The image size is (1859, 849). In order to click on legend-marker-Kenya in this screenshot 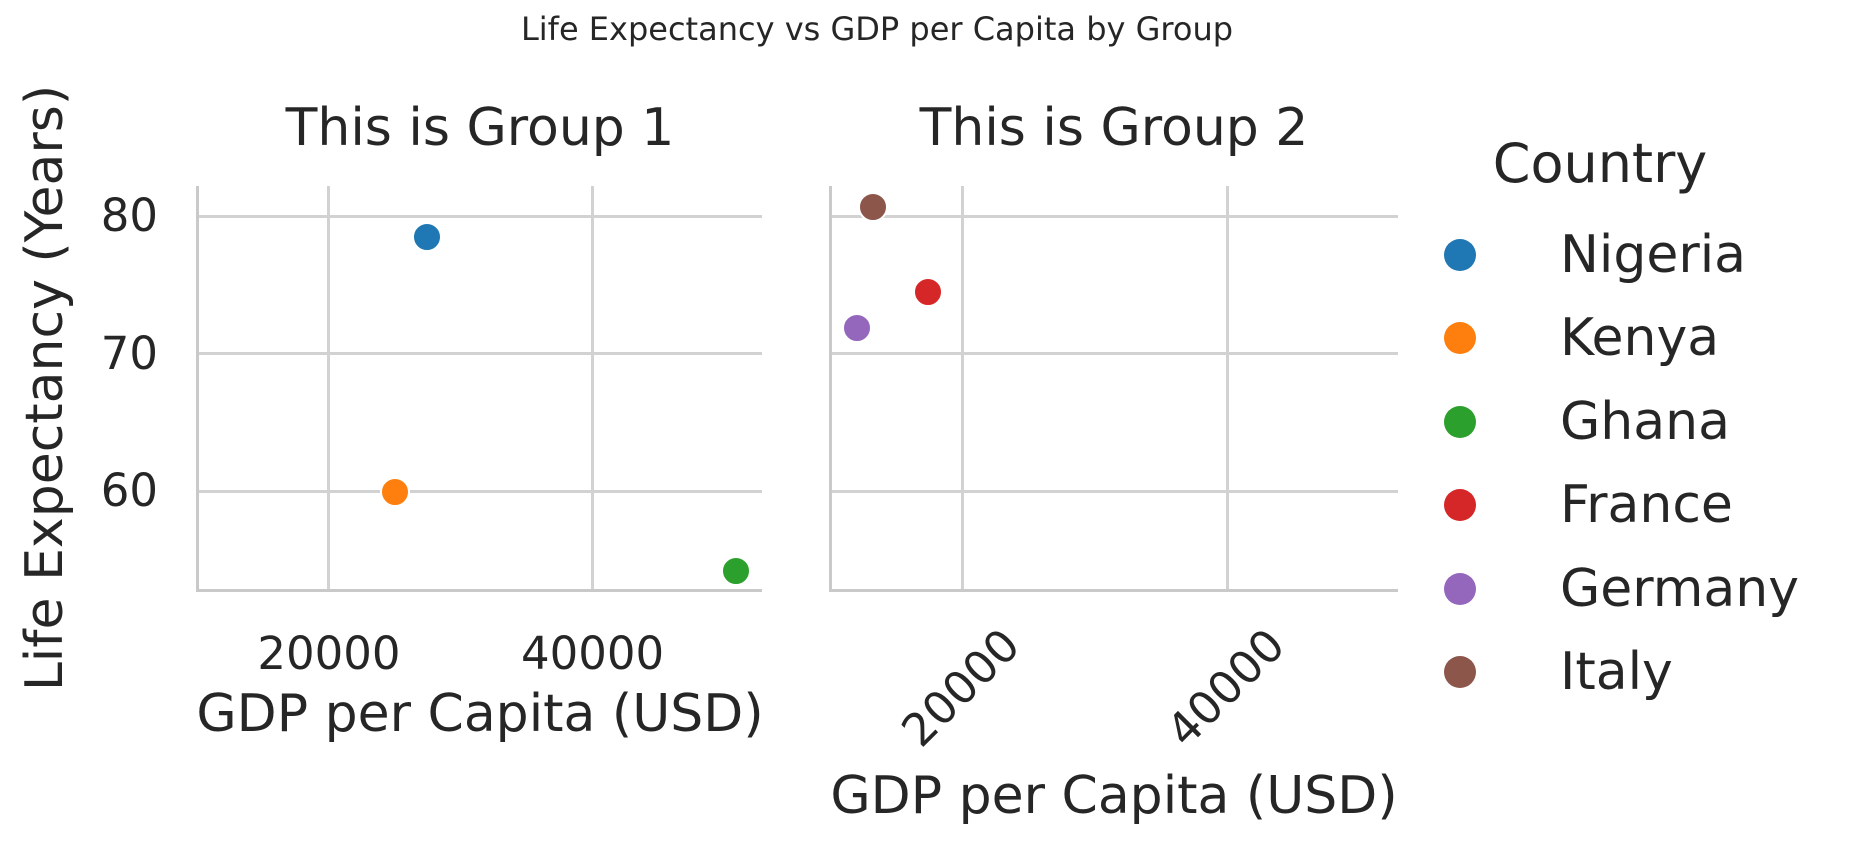, I will do `click(1460, 338)`.